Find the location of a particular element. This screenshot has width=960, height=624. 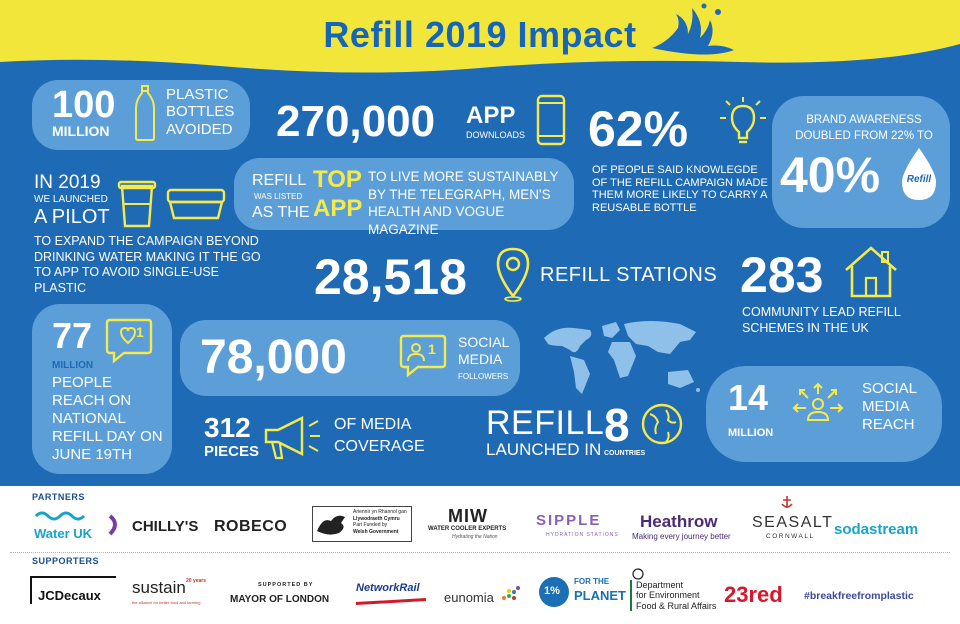

media-number: 312 is located at coordinates (227, 427).